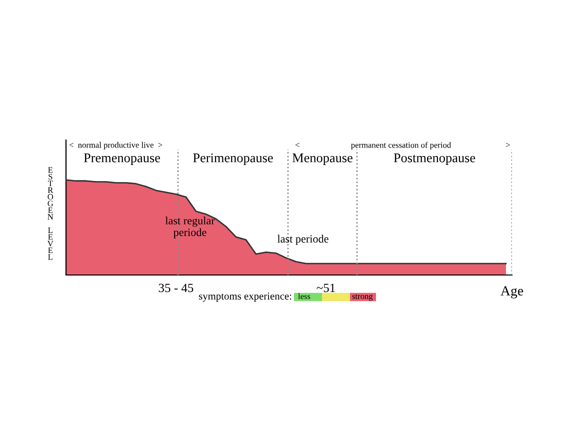  Describe the element at coordinates (362, 297) in the screenshot. I see `text: strong` at that location.